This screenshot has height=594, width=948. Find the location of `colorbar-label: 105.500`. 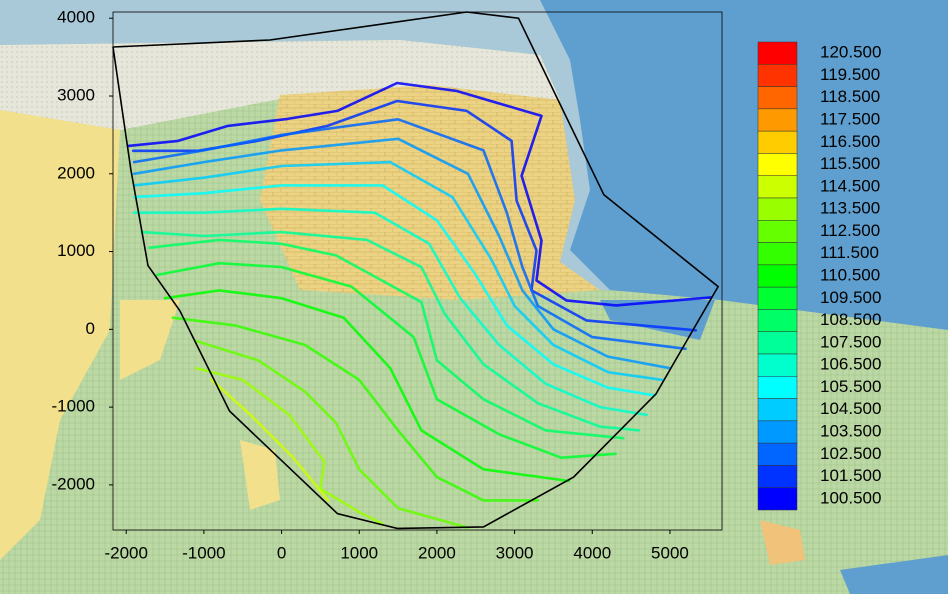

colorbar-label: 105.500 is located at coordinates (850, 386).